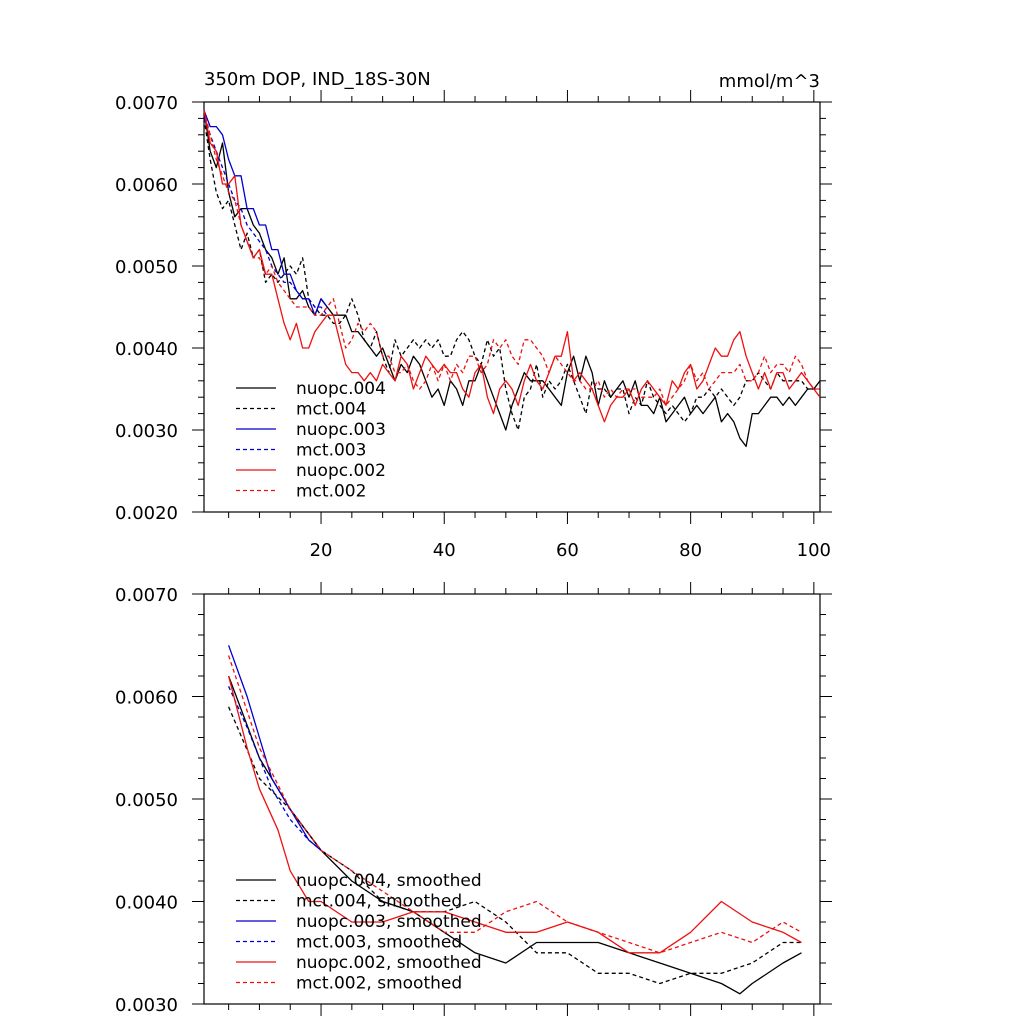 This screenshot has width=1024, height=1024. Describe the element at coordinates (769, 81) in the screenshot. I see `units-label: mmol/m^3` at that location.